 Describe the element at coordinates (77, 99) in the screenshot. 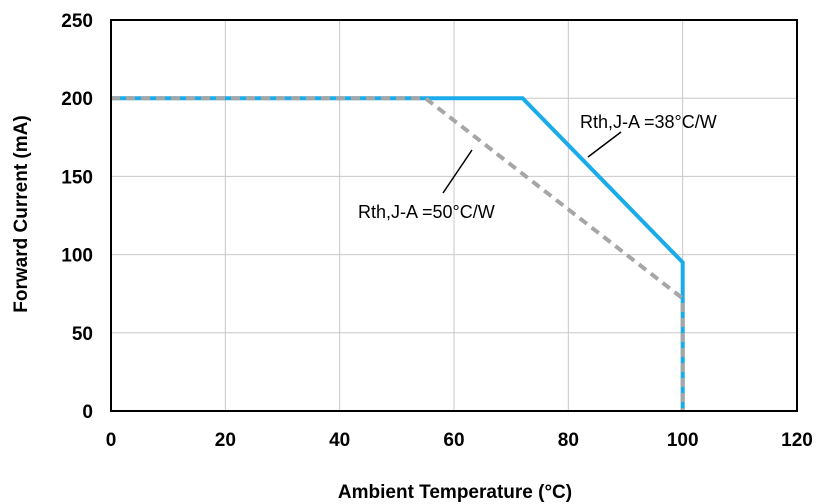

I see `y-tick-label: 200` at that location.